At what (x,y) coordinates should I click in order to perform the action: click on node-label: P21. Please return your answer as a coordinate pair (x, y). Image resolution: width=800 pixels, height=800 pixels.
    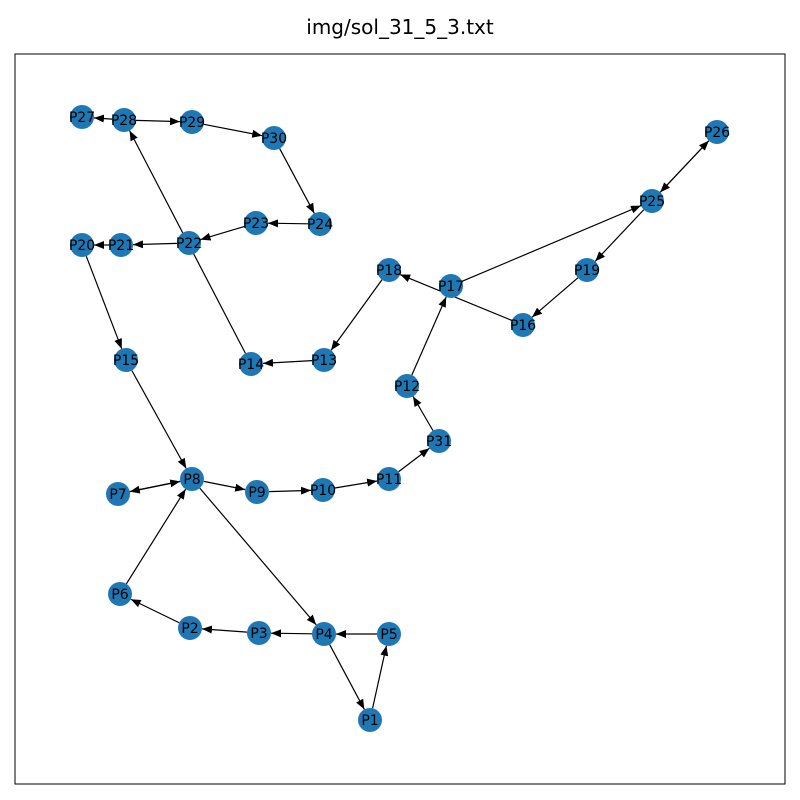
    Looking at the image, I should click on (121, 246).